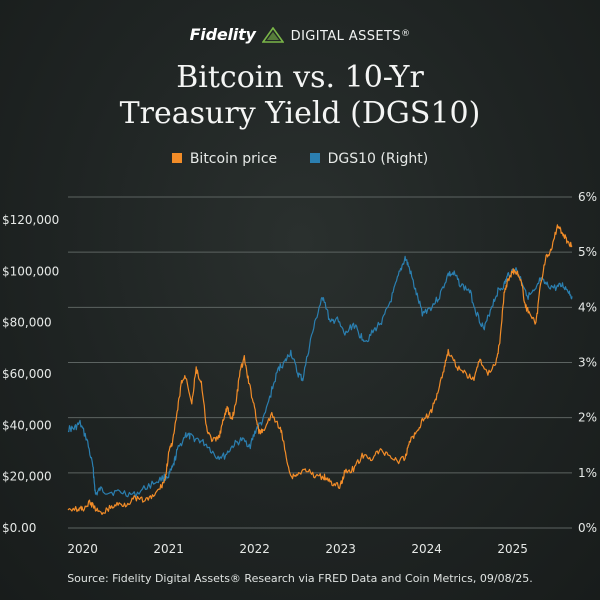 Image resolution: width=600 pixels, height=600 pixels. I want to click on chart-title-line2: Treasury Yield (DGS10), so click(300, 113).